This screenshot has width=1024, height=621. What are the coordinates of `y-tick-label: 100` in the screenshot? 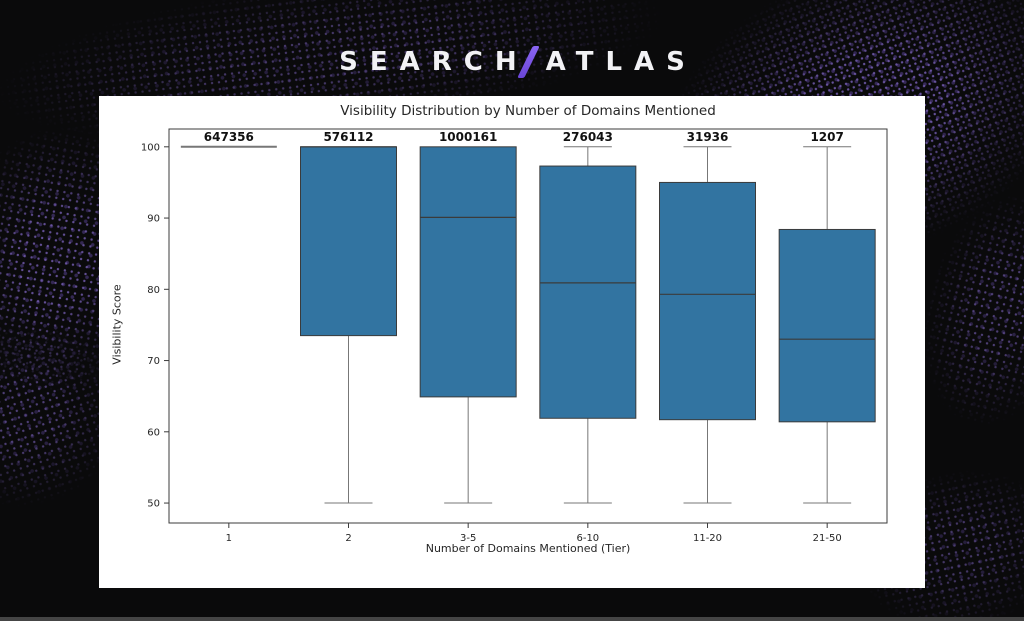 It's located at (150, 147).